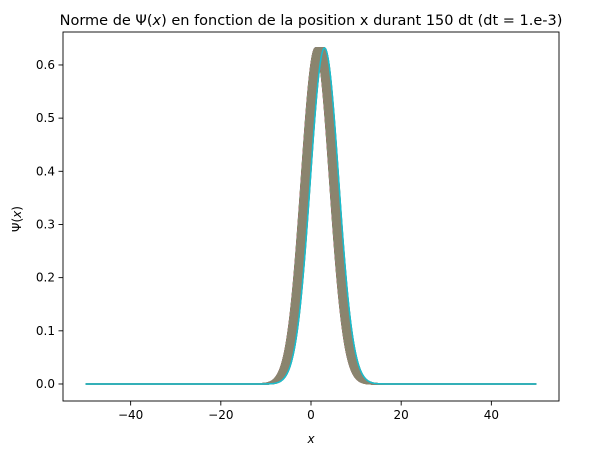 This screenshot has height=455, width=610. Describe the element at coordinates (45, 65) in the screenshot. I see `y-tick-label: 0.6` at that location.